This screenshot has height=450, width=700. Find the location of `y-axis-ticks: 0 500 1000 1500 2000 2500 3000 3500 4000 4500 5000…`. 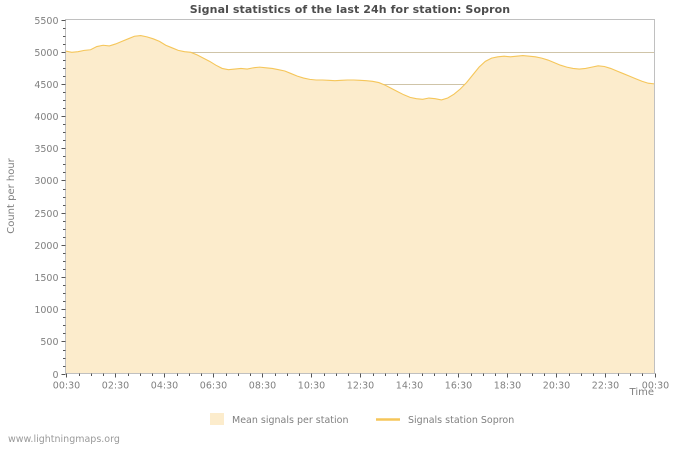

y-axis-ticks: 0 500 1000 1500 2000 2500 3000 3500 4000 4500 5000… is located at coordinates (50, 198).